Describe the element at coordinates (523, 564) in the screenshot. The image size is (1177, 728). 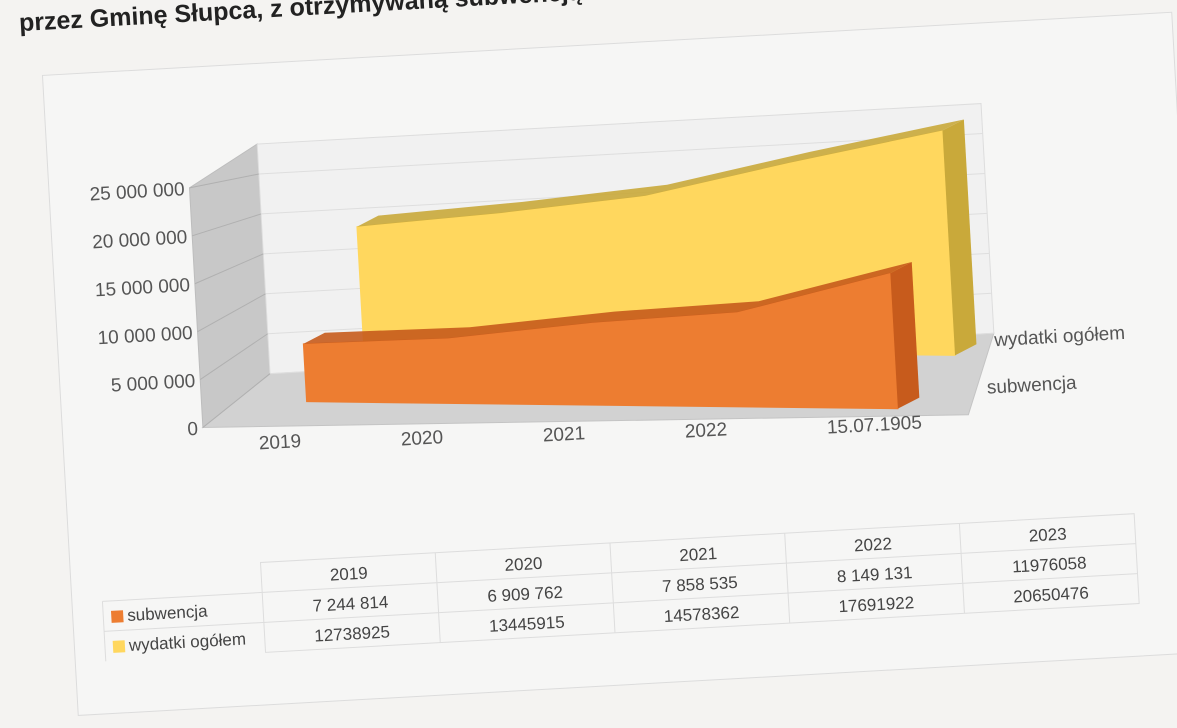
I see `table-header-cell: 2020` at that location.